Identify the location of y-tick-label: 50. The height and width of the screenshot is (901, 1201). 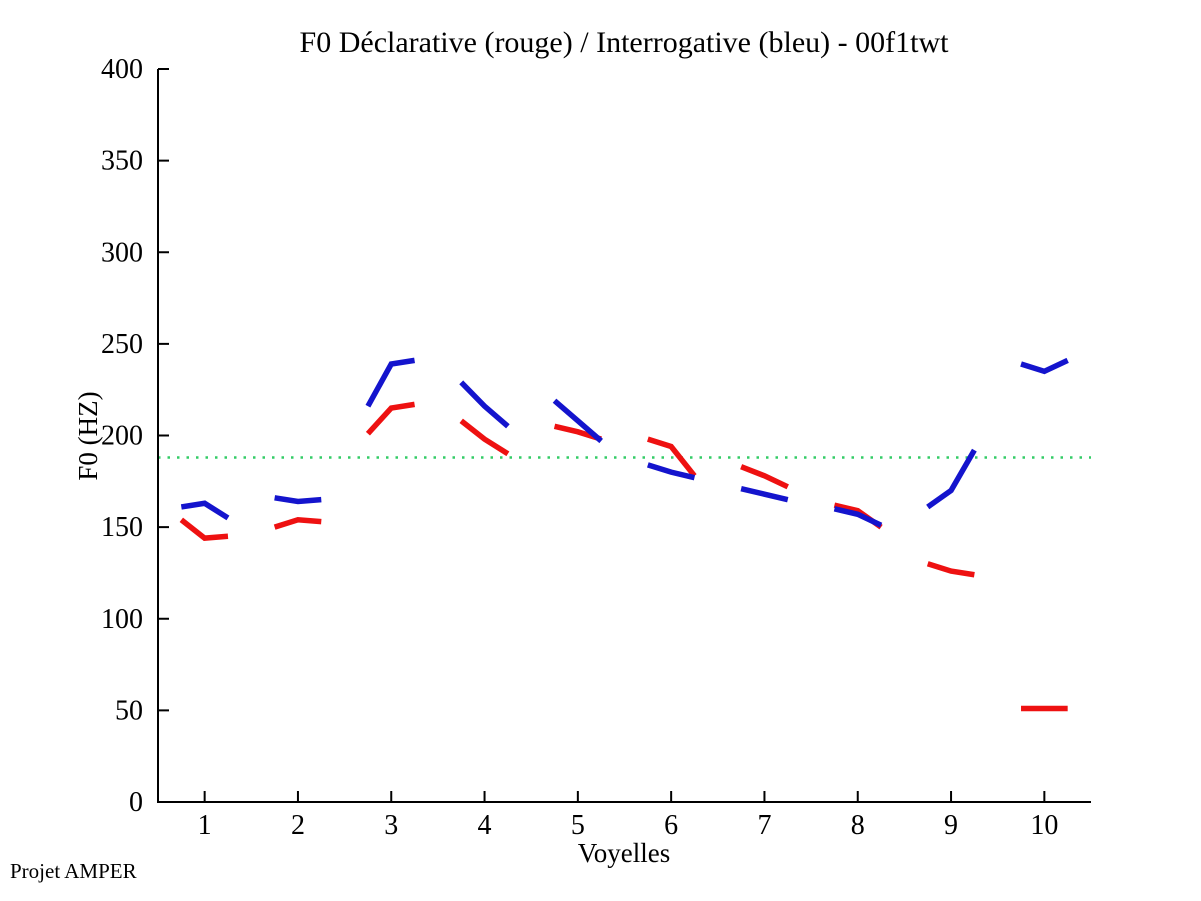
(129, 710).